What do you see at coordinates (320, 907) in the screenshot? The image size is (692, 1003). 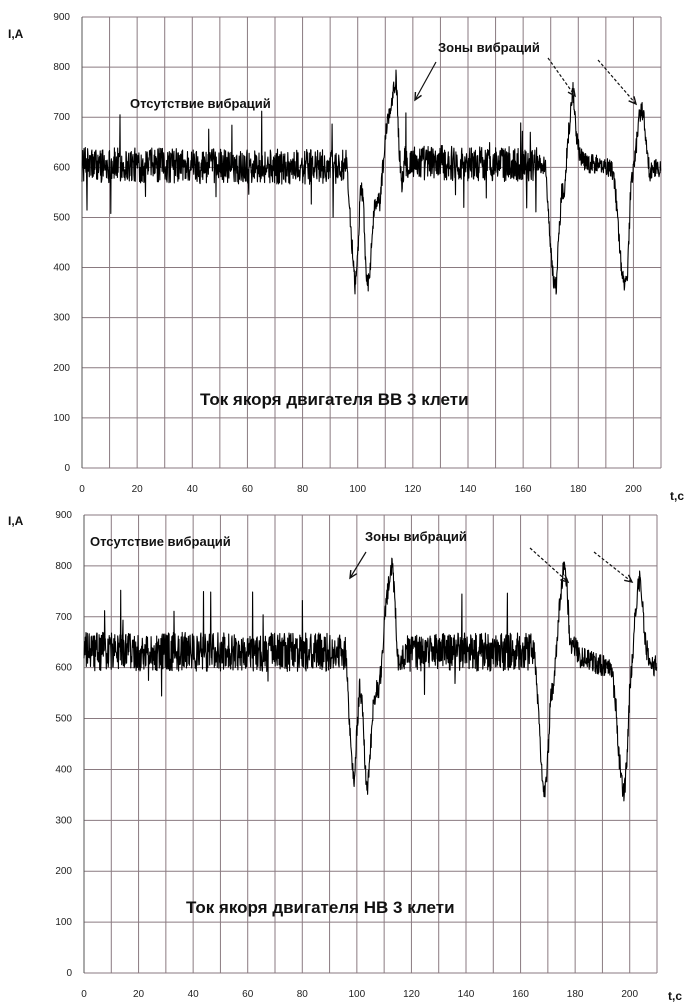 I see `chart-title: Ток якоря двигателя НВ 3 клети` at bounding box center [320, 907].